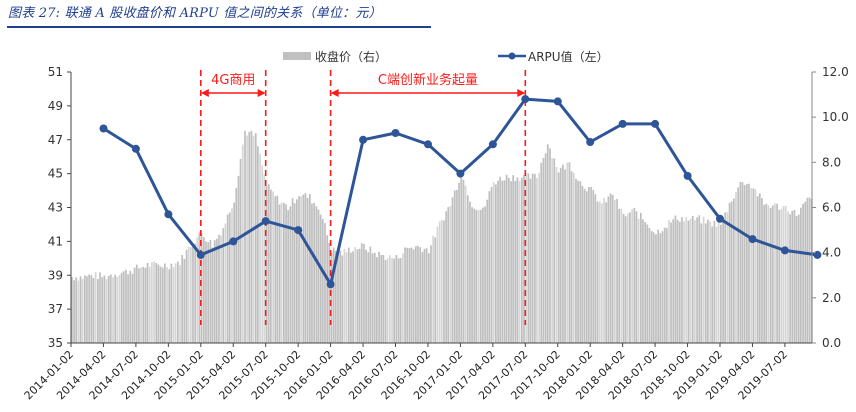 This screenshot has width=856, height=412. I want to click on annotation-label: 4G商用, so click(233, 80).